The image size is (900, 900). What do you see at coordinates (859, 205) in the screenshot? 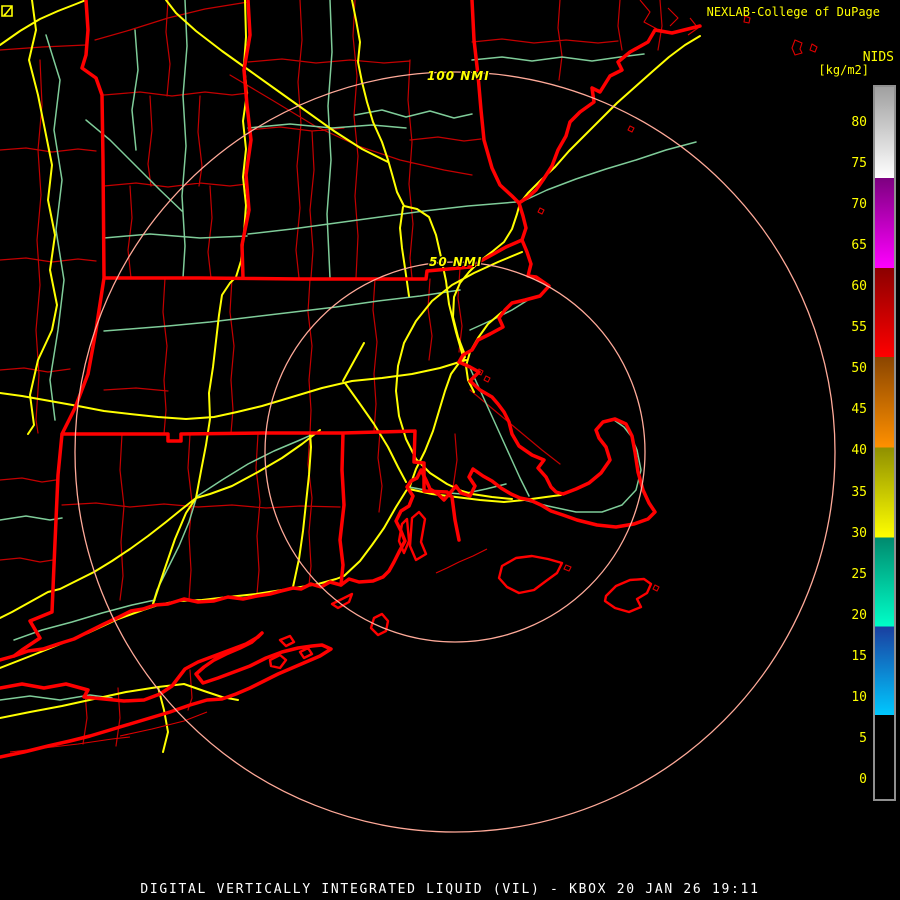
I see `colorbar-tick: 70` at bounding box center [859, 205].